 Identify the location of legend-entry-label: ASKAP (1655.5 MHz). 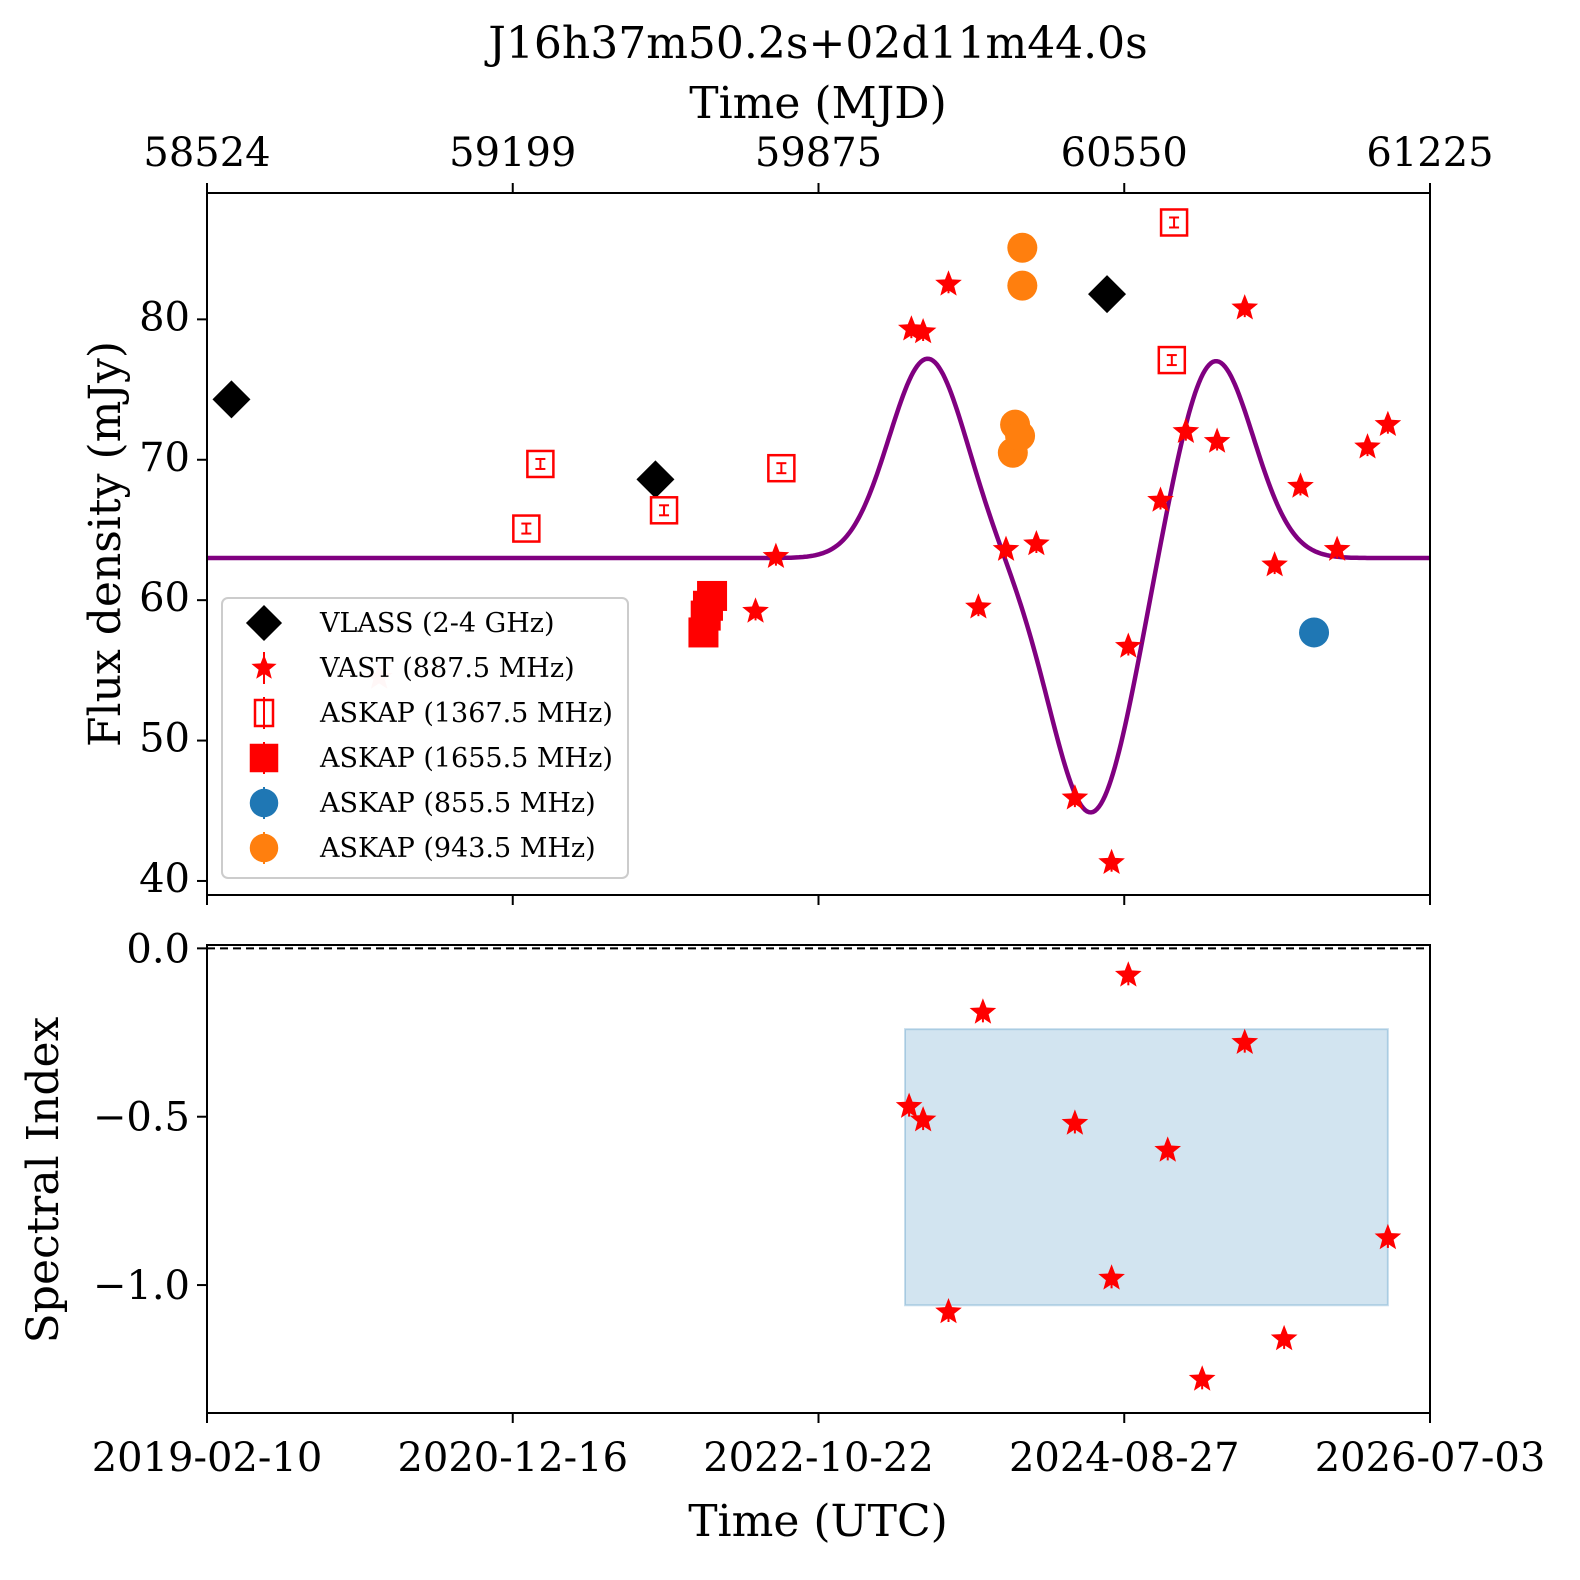
(466, 758).